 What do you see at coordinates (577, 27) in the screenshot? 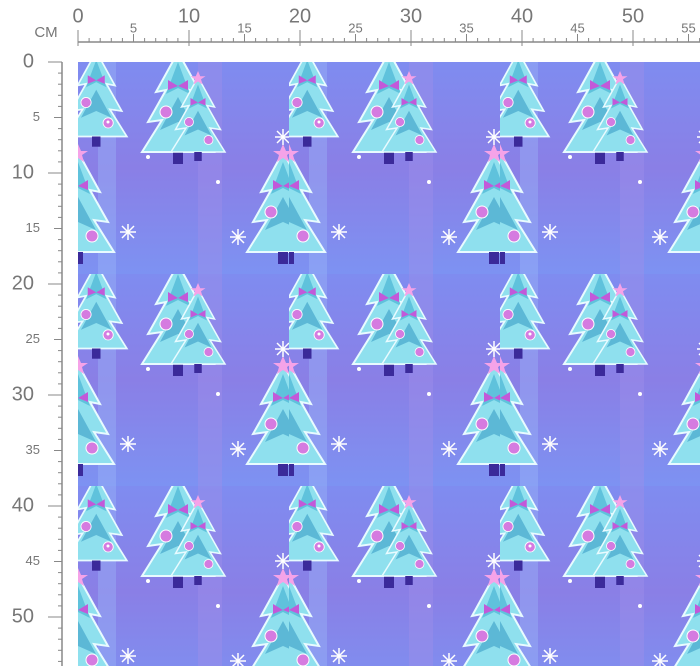
I see `top-ruler-label: 45` at bounding box center [577, 27].